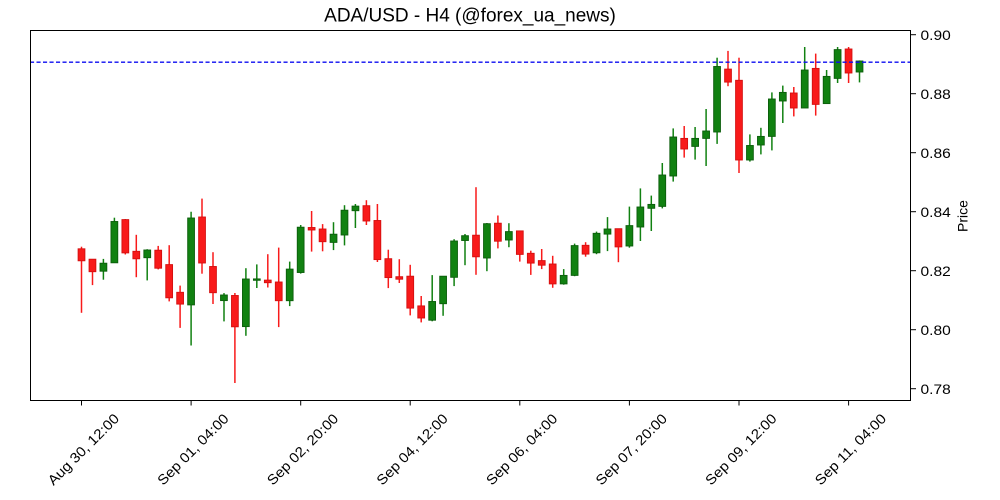  What do you see at coordinates (936, 212) in the screenshot?
I see `svg-text: 0.84` at bounding box center [936, 212].